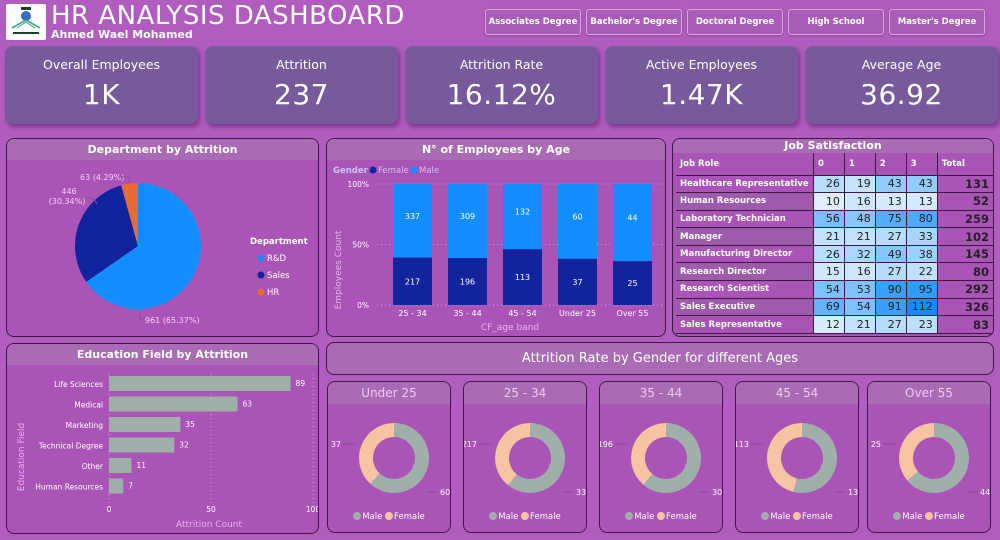 The width and height of the screenshot is (1000, 540). What do you see at coordinates (964, 307) in the screenshot?
I see `total-cell: 326` at bounding box center [964, 307].